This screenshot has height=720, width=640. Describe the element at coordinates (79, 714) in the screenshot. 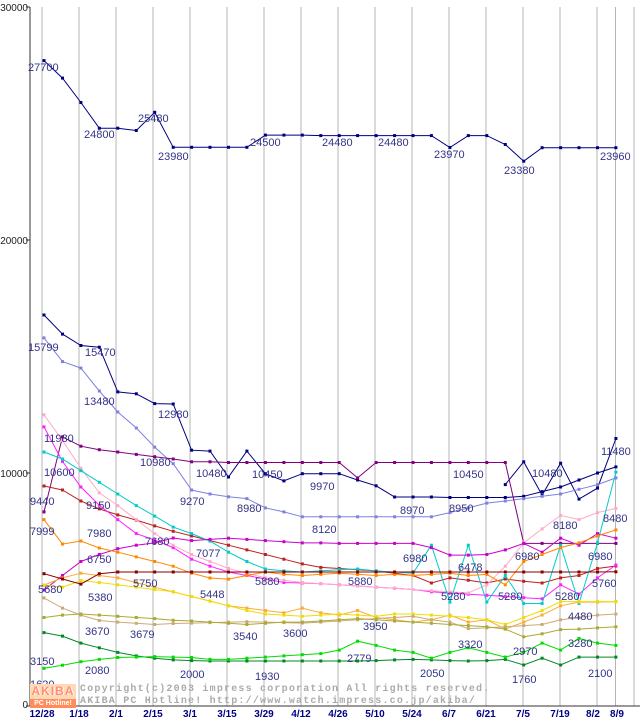

I see `x-tick-label: 1/18` at that location.